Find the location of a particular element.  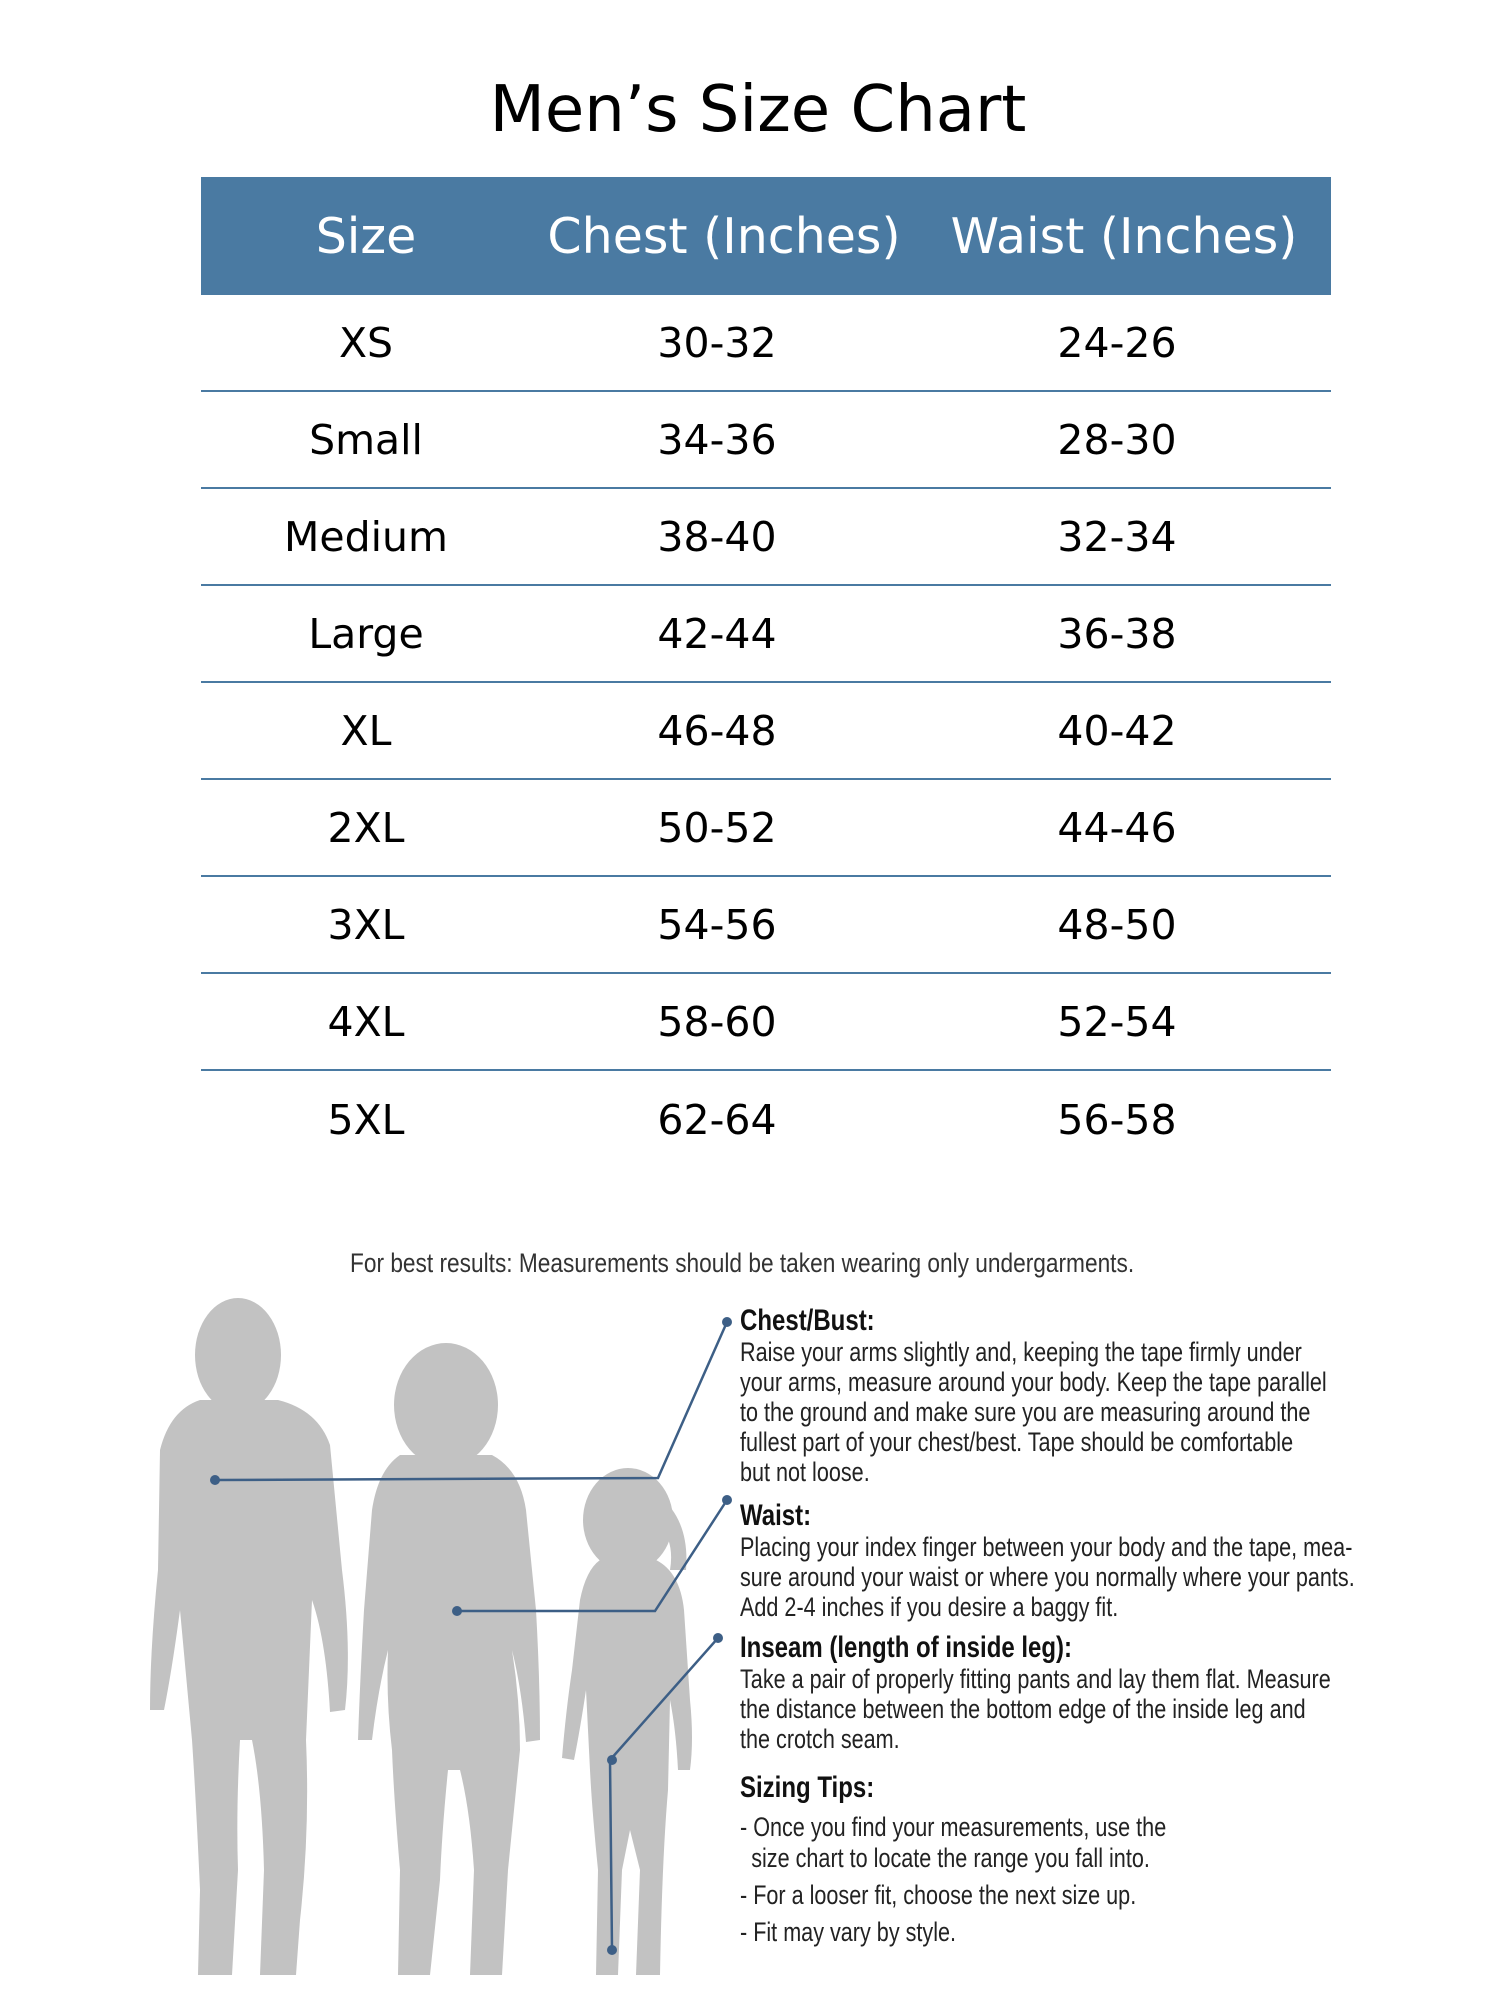

chest-dot-body is located at coordinates (215, 1480).